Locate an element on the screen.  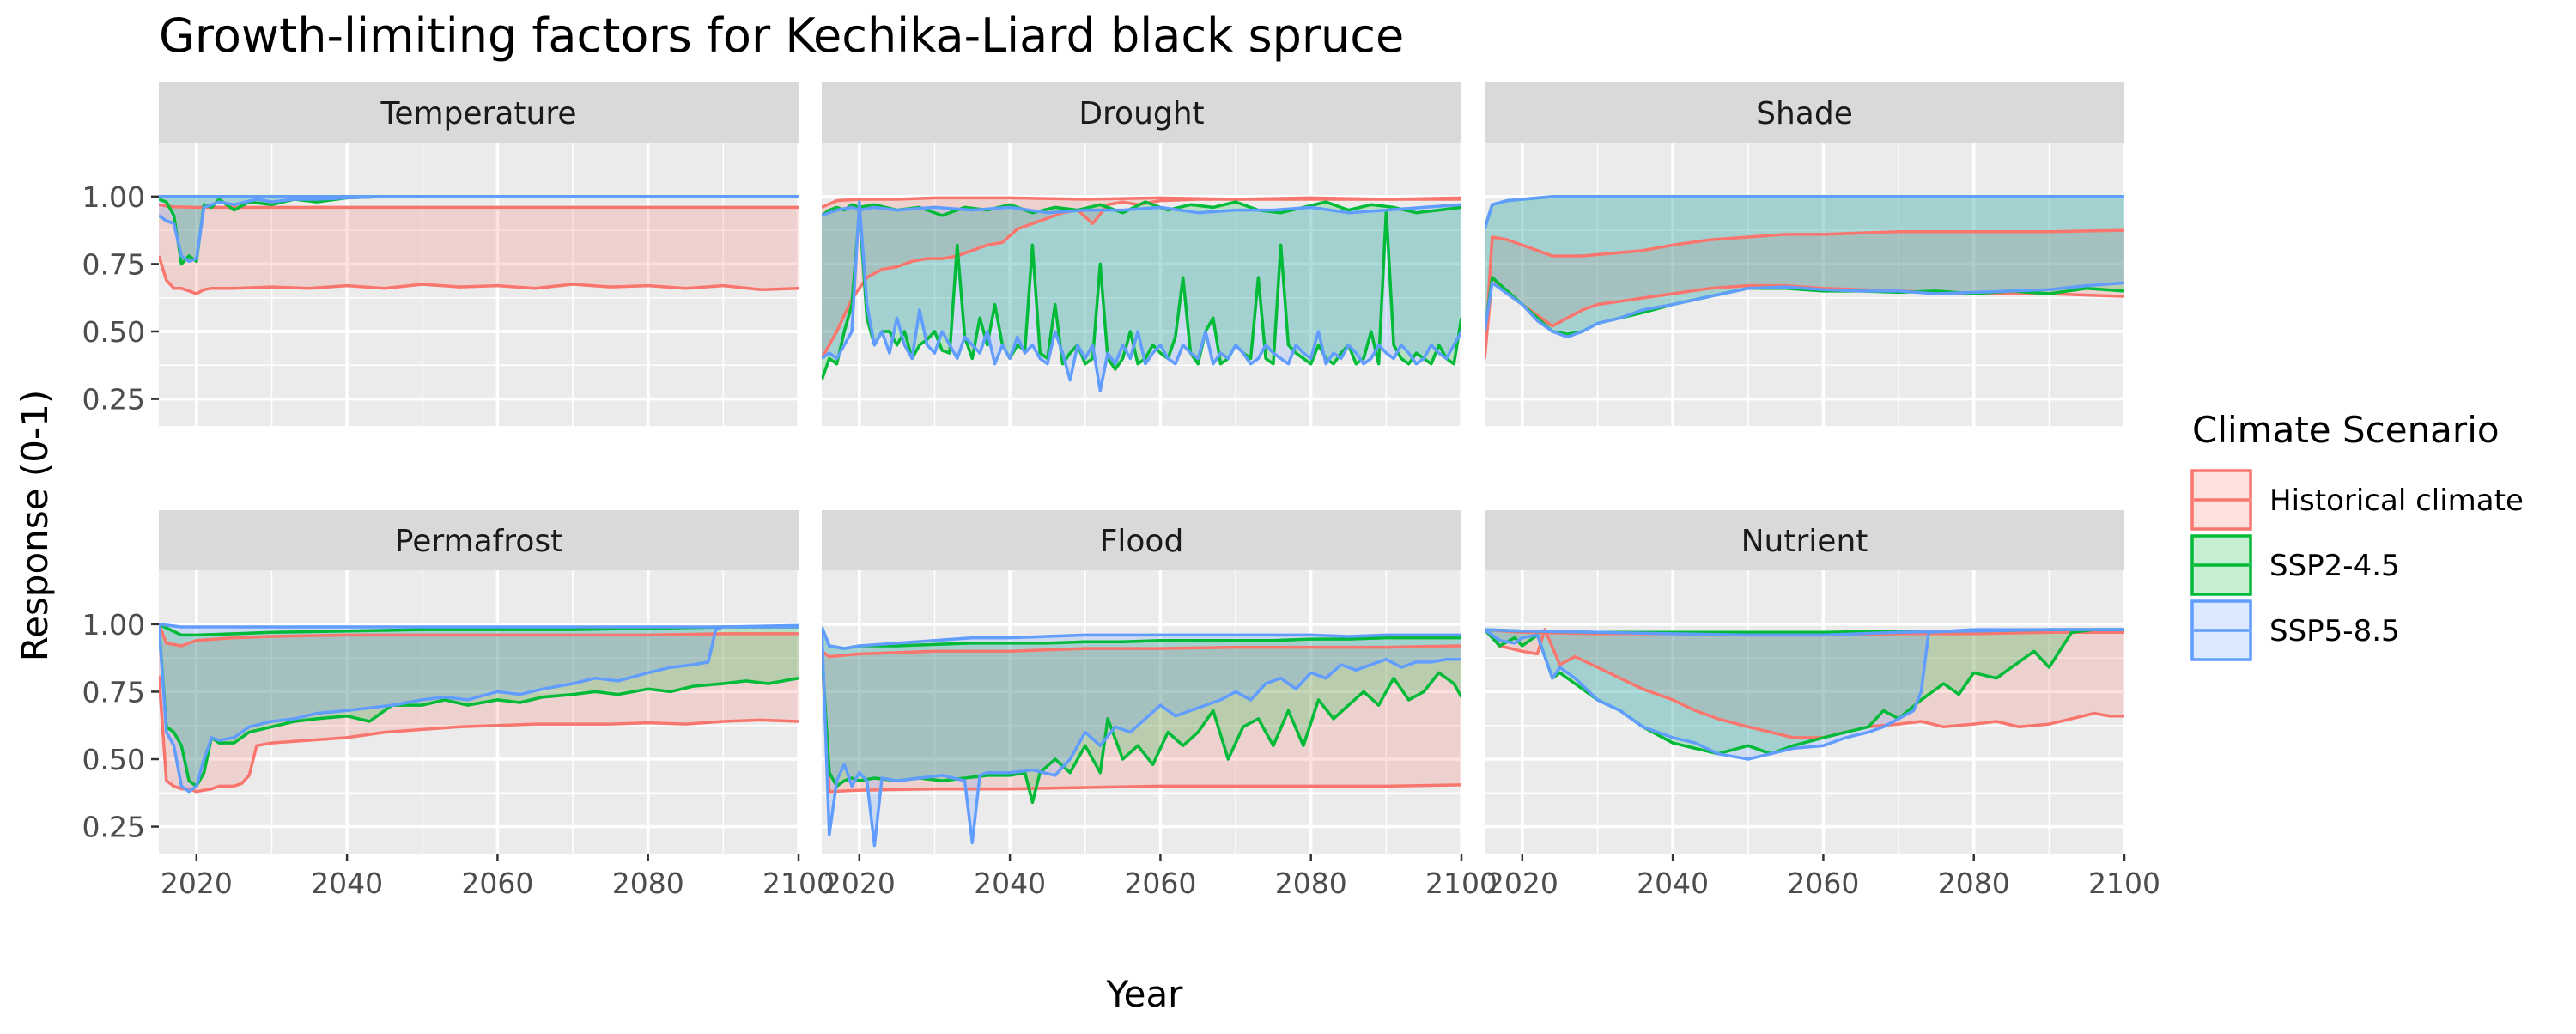
line-flood-ssp5-8-5-lower is located at coordinates (1141, 737).